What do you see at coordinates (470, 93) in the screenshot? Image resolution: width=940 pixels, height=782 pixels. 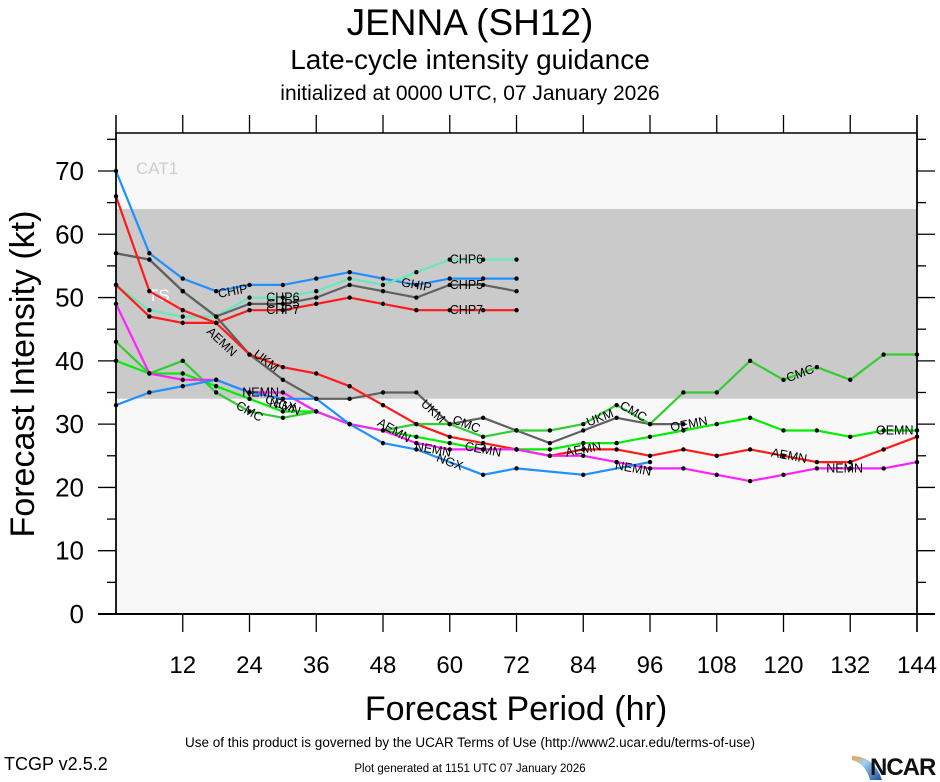 I see `init-time: initialized at 0000 UTC, 07 January 2026` at bounding box center [470, 93].